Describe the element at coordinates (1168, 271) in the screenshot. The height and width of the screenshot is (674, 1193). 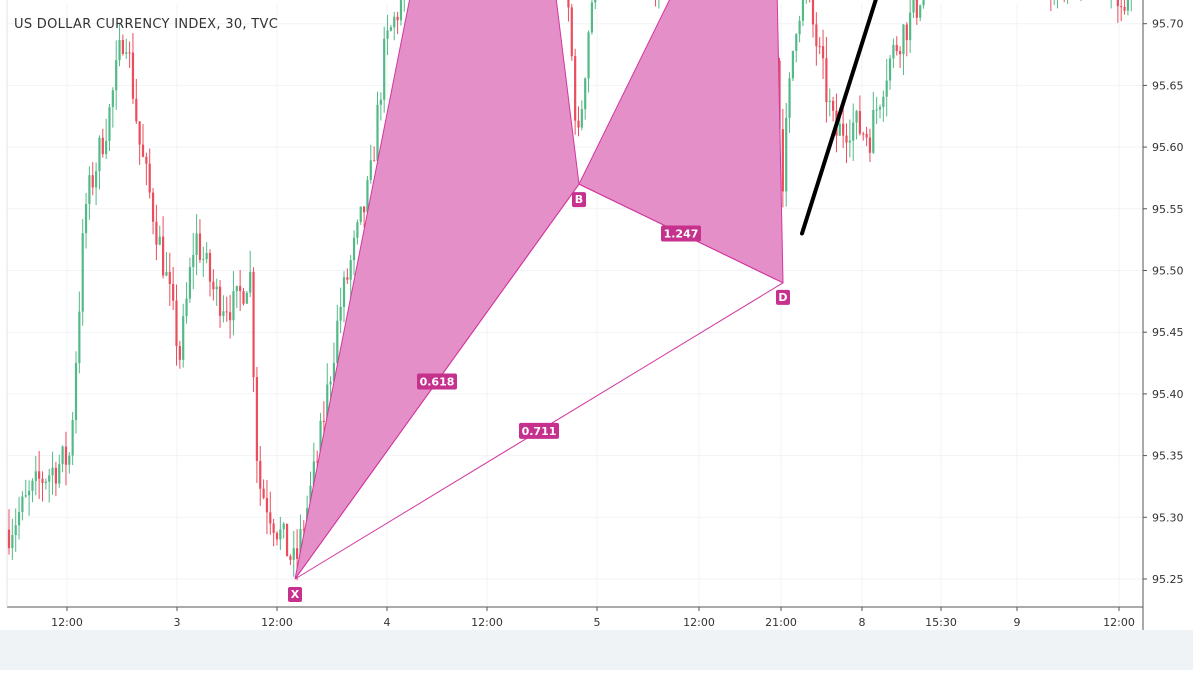
I see `price-tick-label: 95.50` at that location.